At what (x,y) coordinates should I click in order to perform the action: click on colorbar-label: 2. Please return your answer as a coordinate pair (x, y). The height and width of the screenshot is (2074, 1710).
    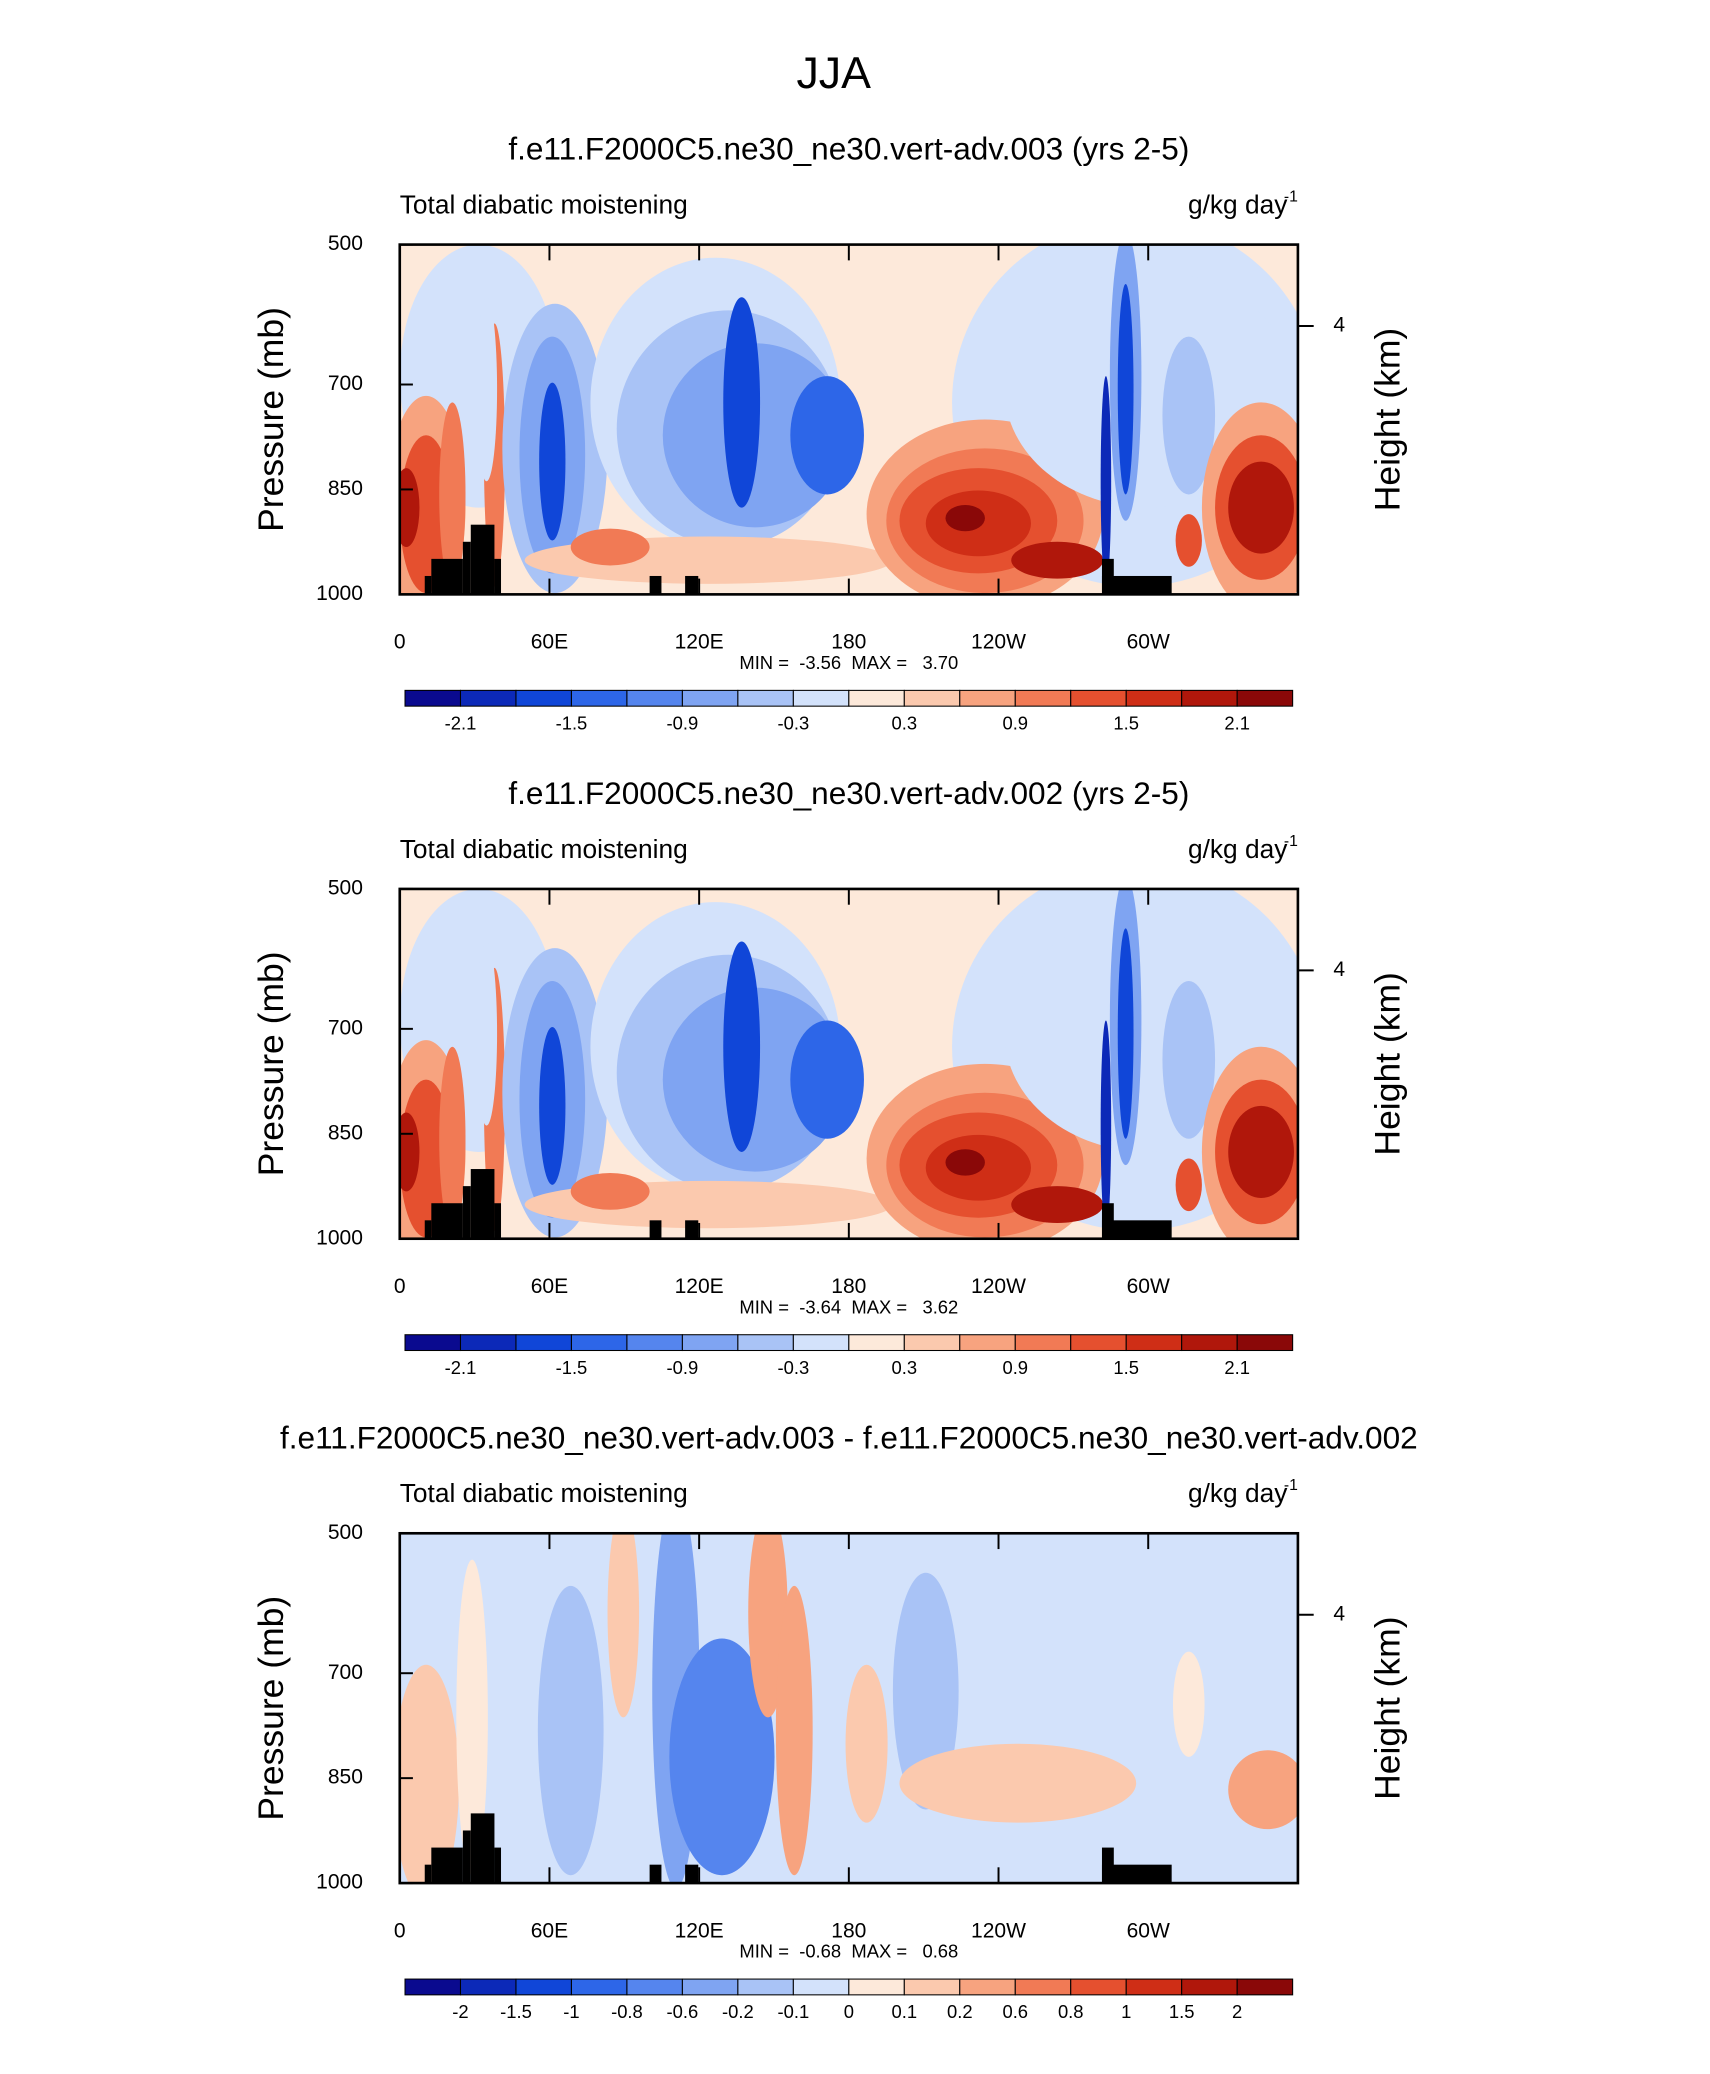
    Looking at the image, I should click on (1237, 2011).